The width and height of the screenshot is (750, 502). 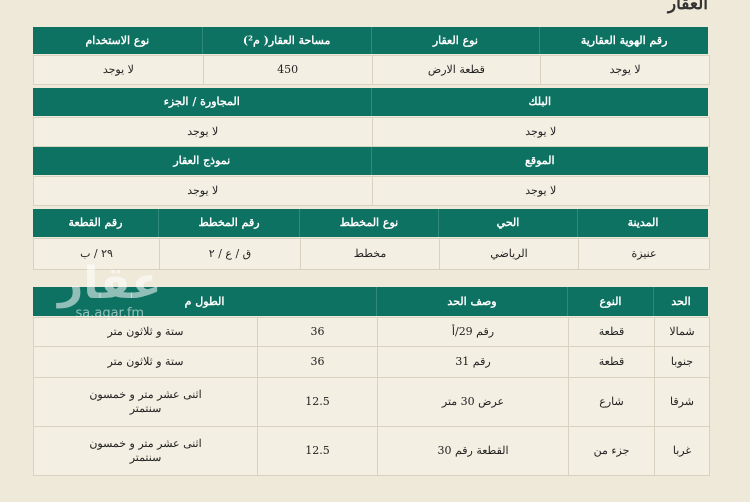 I want to click on table-row: شمالا قطعة رقم 29/أ 36 ستة و ثلاثون متر, so click(x=371, y=332).